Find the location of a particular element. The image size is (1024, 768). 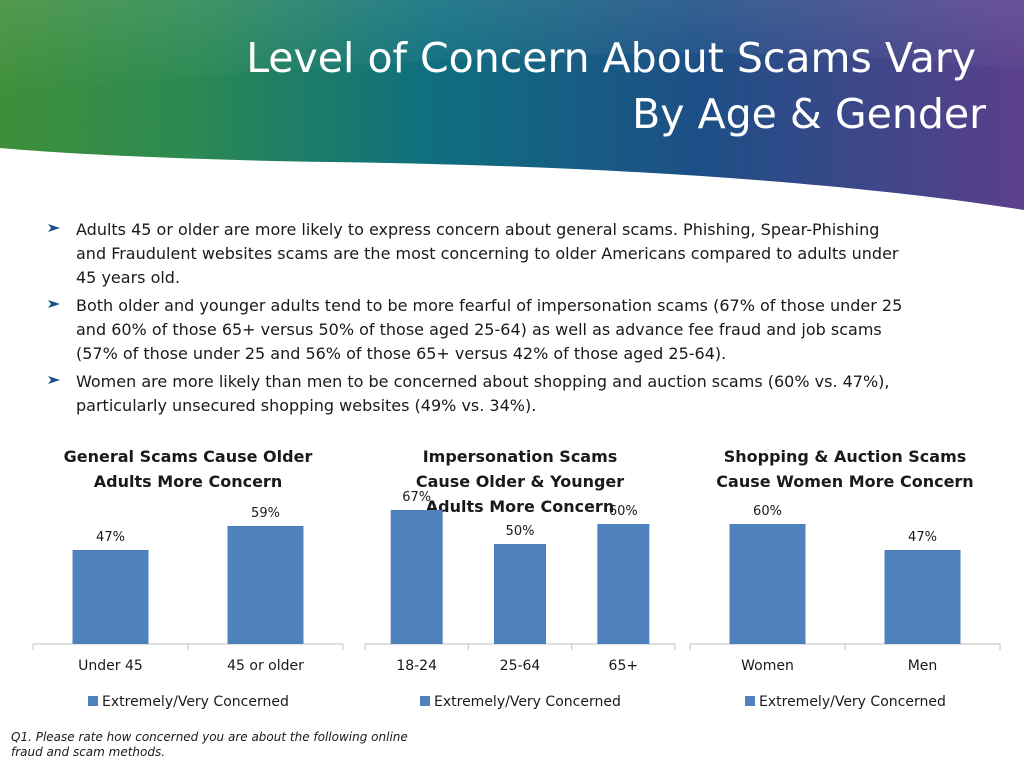

chart-plot: 47% Under 45 59% 45 or older is located at coordinates (188, 590).